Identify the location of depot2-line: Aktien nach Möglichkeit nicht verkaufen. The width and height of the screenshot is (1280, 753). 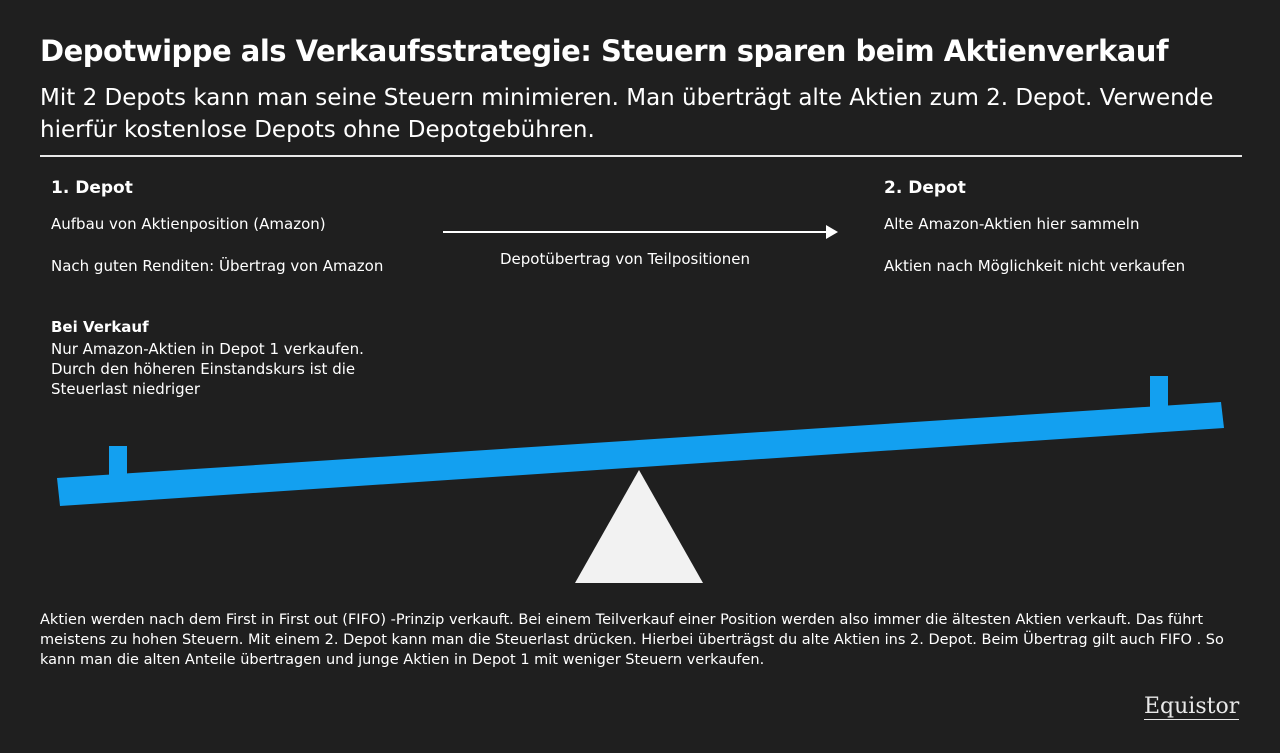
(1035, 266).